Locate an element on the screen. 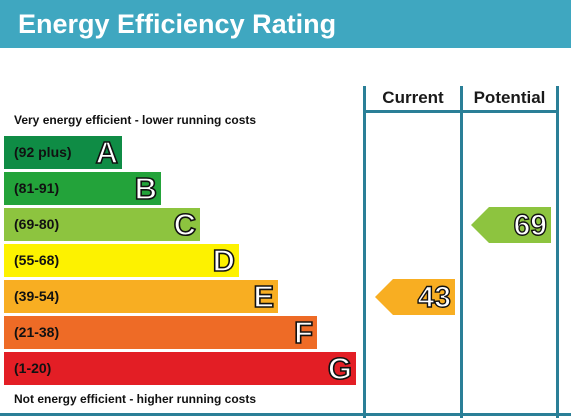  band-letter-label: G is located at coordinates (340, 368).